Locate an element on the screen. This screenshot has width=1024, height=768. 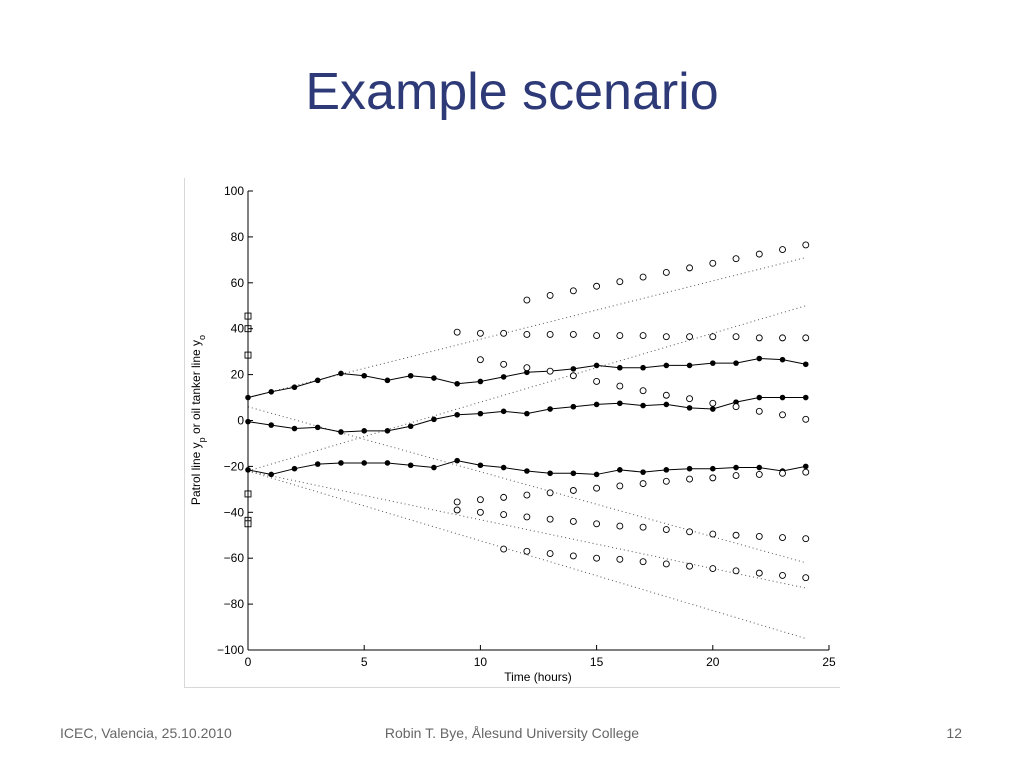
x-tick-label: 20 is located at coordinates (713, 662).